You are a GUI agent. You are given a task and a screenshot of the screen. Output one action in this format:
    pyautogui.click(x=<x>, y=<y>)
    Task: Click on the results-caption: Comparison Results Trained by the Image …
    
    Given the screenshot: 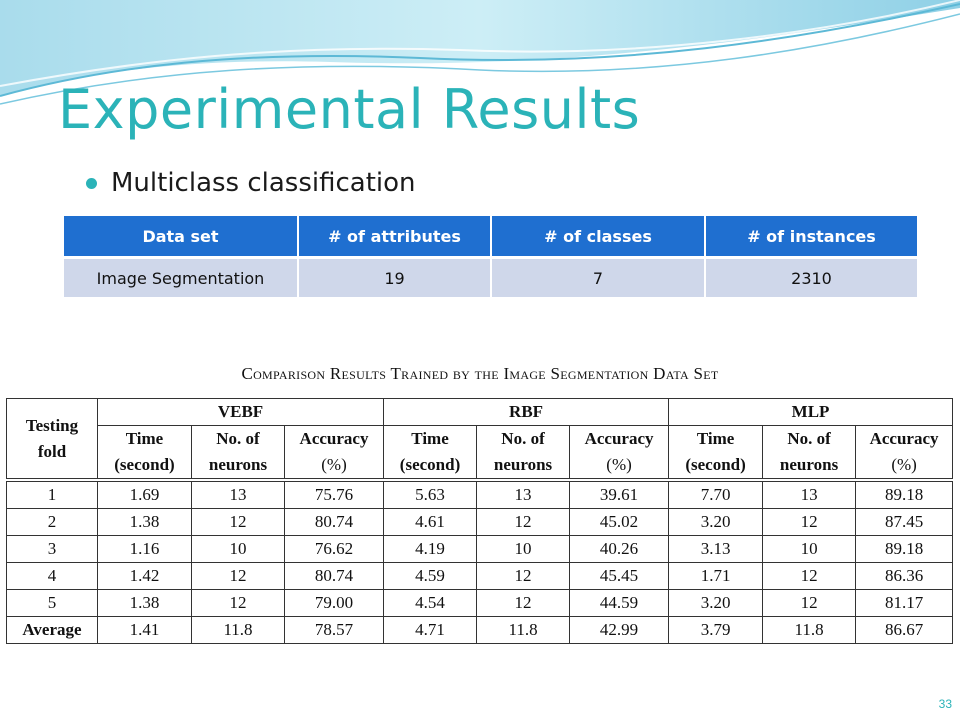 What is the action you would take?
    pyautogui.click(x=480, y=373)
    